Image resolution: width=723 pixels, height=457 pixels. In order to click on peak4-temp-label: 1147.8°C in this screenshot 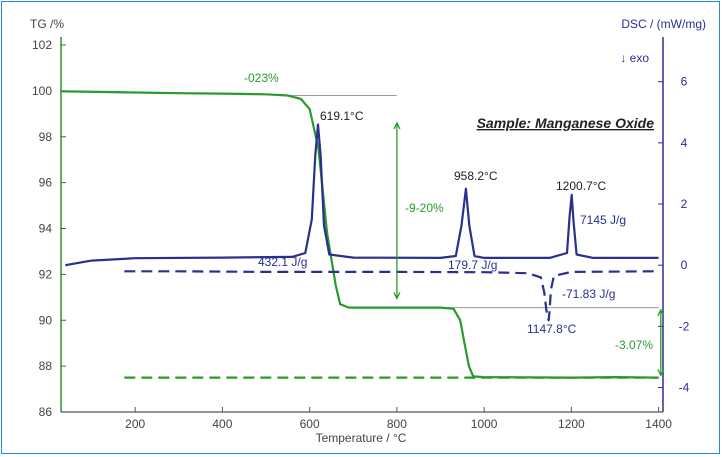, I will do `click(552, 329)`.